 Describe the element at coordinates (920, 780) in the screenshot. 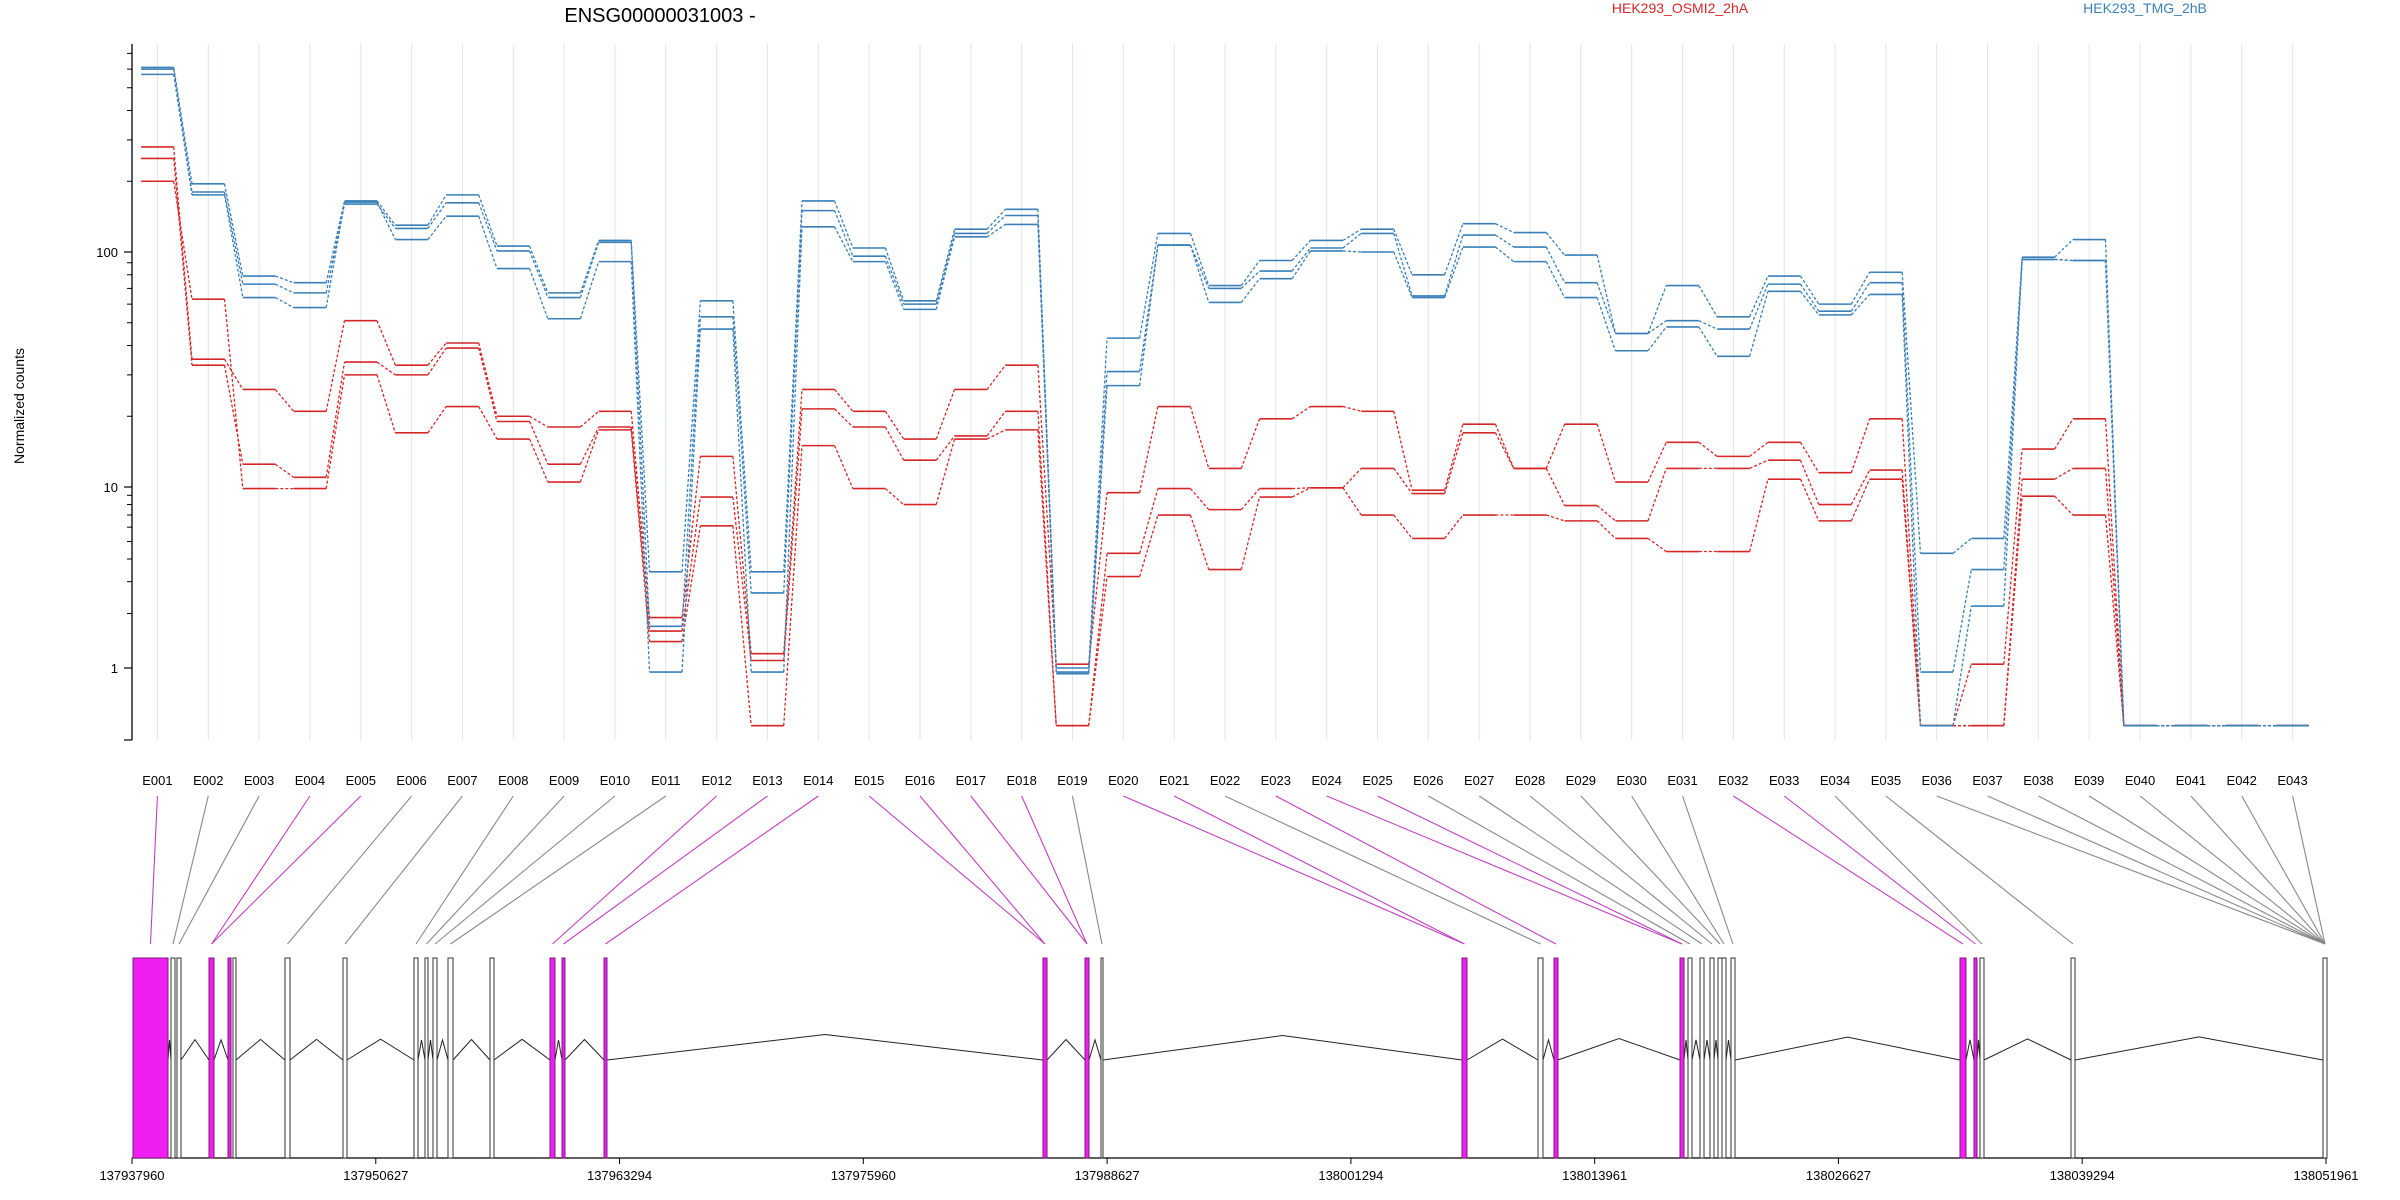

I see `exon-label: E016` at that location.